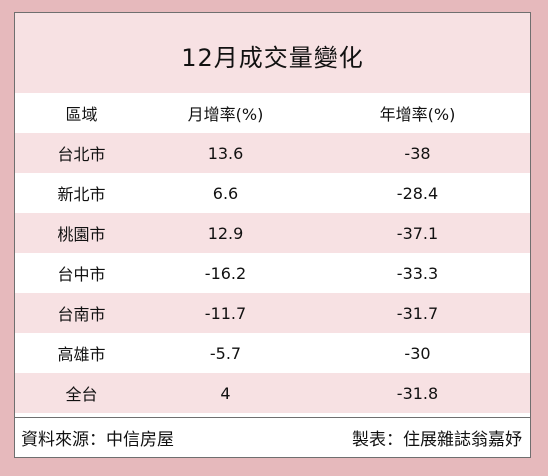 This screenshot has height=476, width=548. What do you see at coordinates (81, 113) in the screenshot?
I see `header-region: 區域` at bounding box center [81, 113].